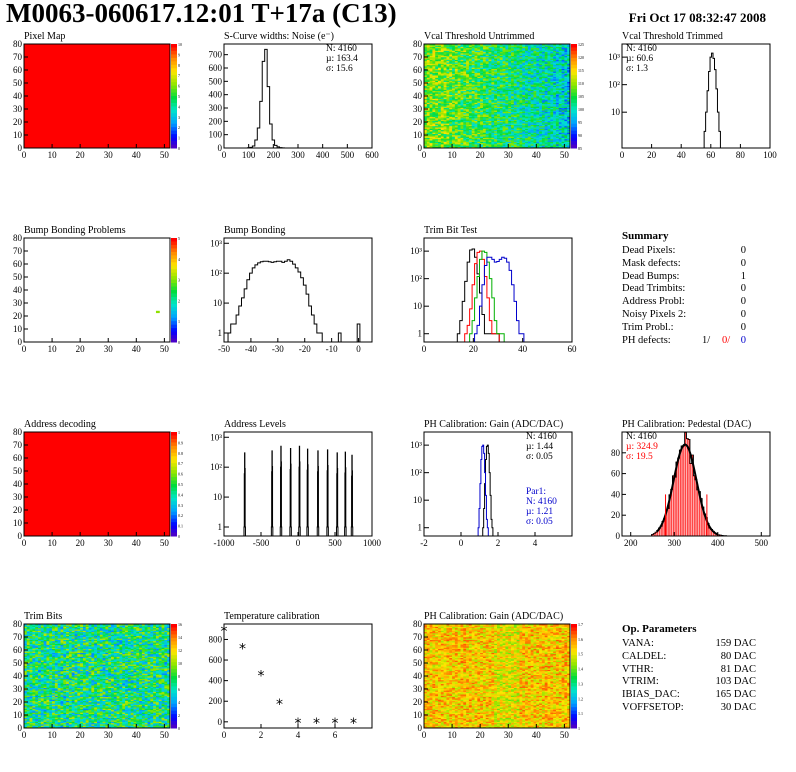 The height and width of the screenshot is (772, 796). Describe the element at coordinates (580, 135) in the screenshot. I see `colorbar-label: 90` at that location.